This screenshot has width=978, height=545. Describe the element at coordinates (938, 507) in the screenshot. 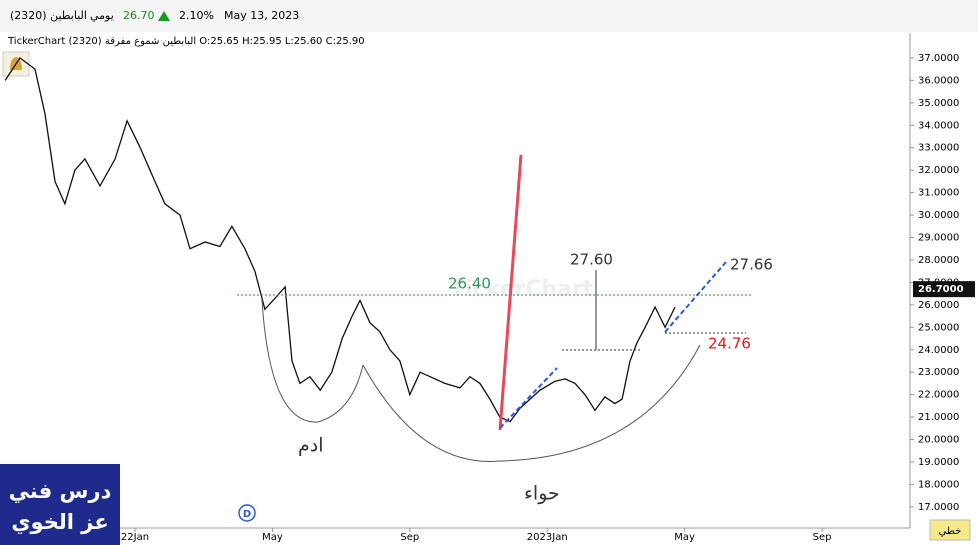

I see `y-tick-label: 17.0000` at that location.